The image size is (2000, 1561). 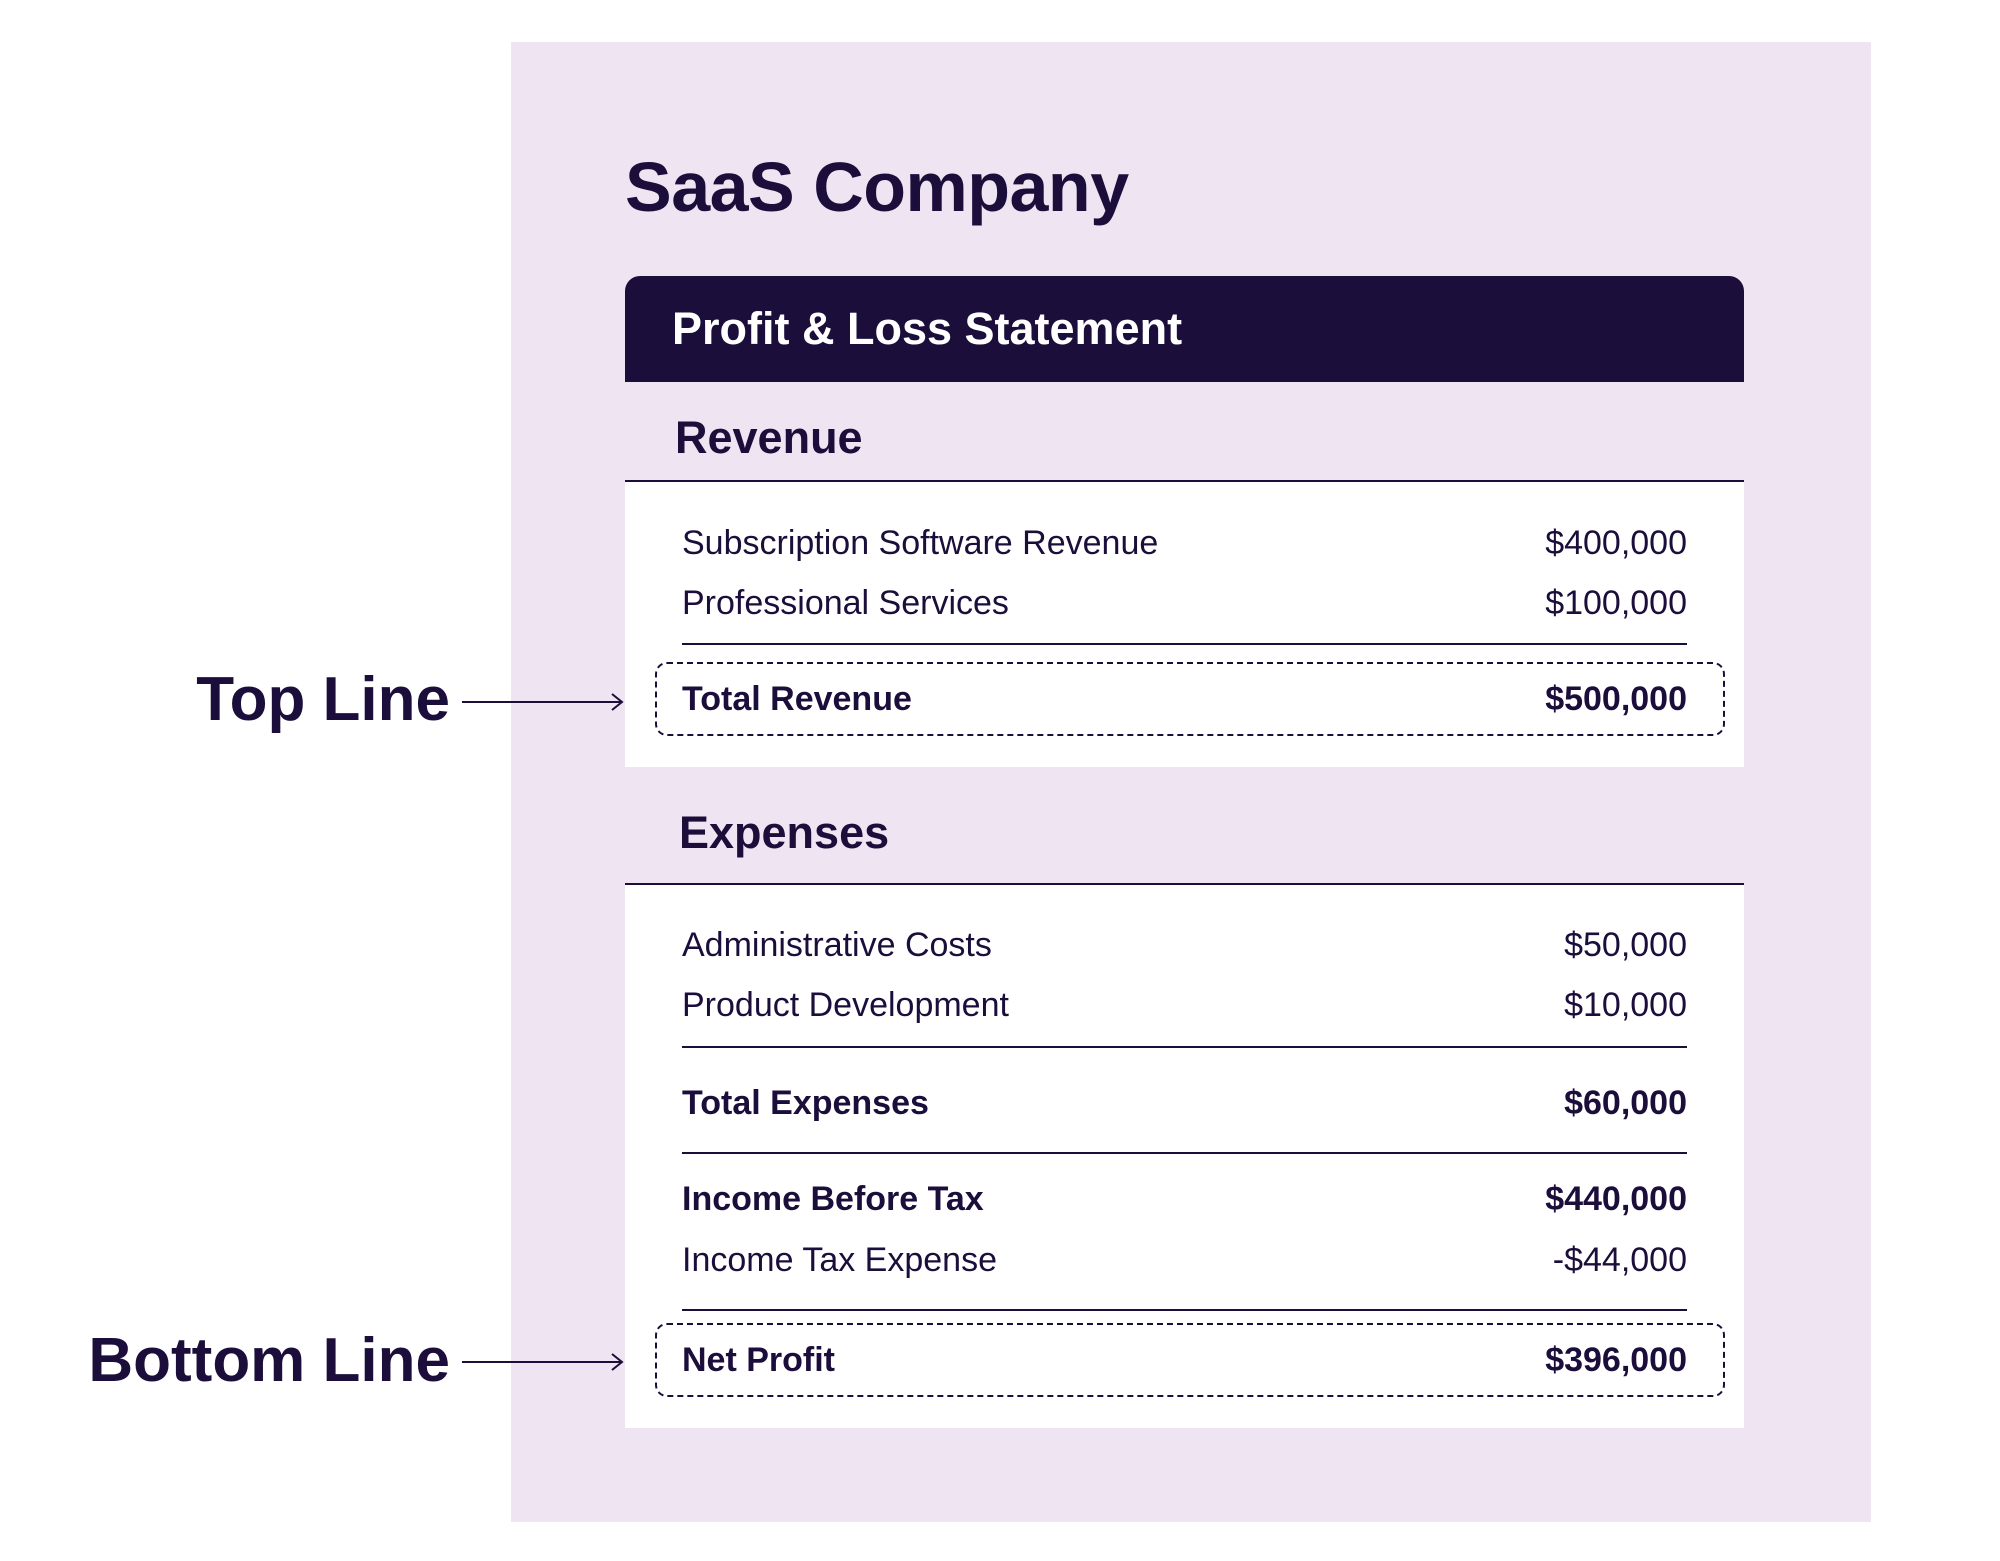 What do you see at coordinates (1184, 1047) in the screenshot?
I see `expenses-subtotal-rule` at bounding box center [1184, 1047].